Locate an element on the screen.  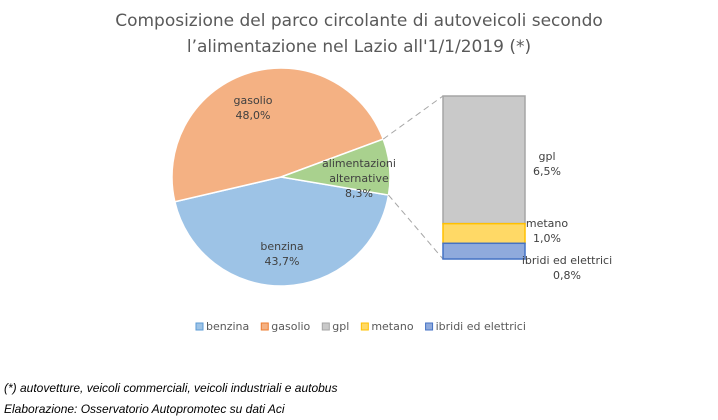
pie-slice-benzina is located at coordinates (281, 231).